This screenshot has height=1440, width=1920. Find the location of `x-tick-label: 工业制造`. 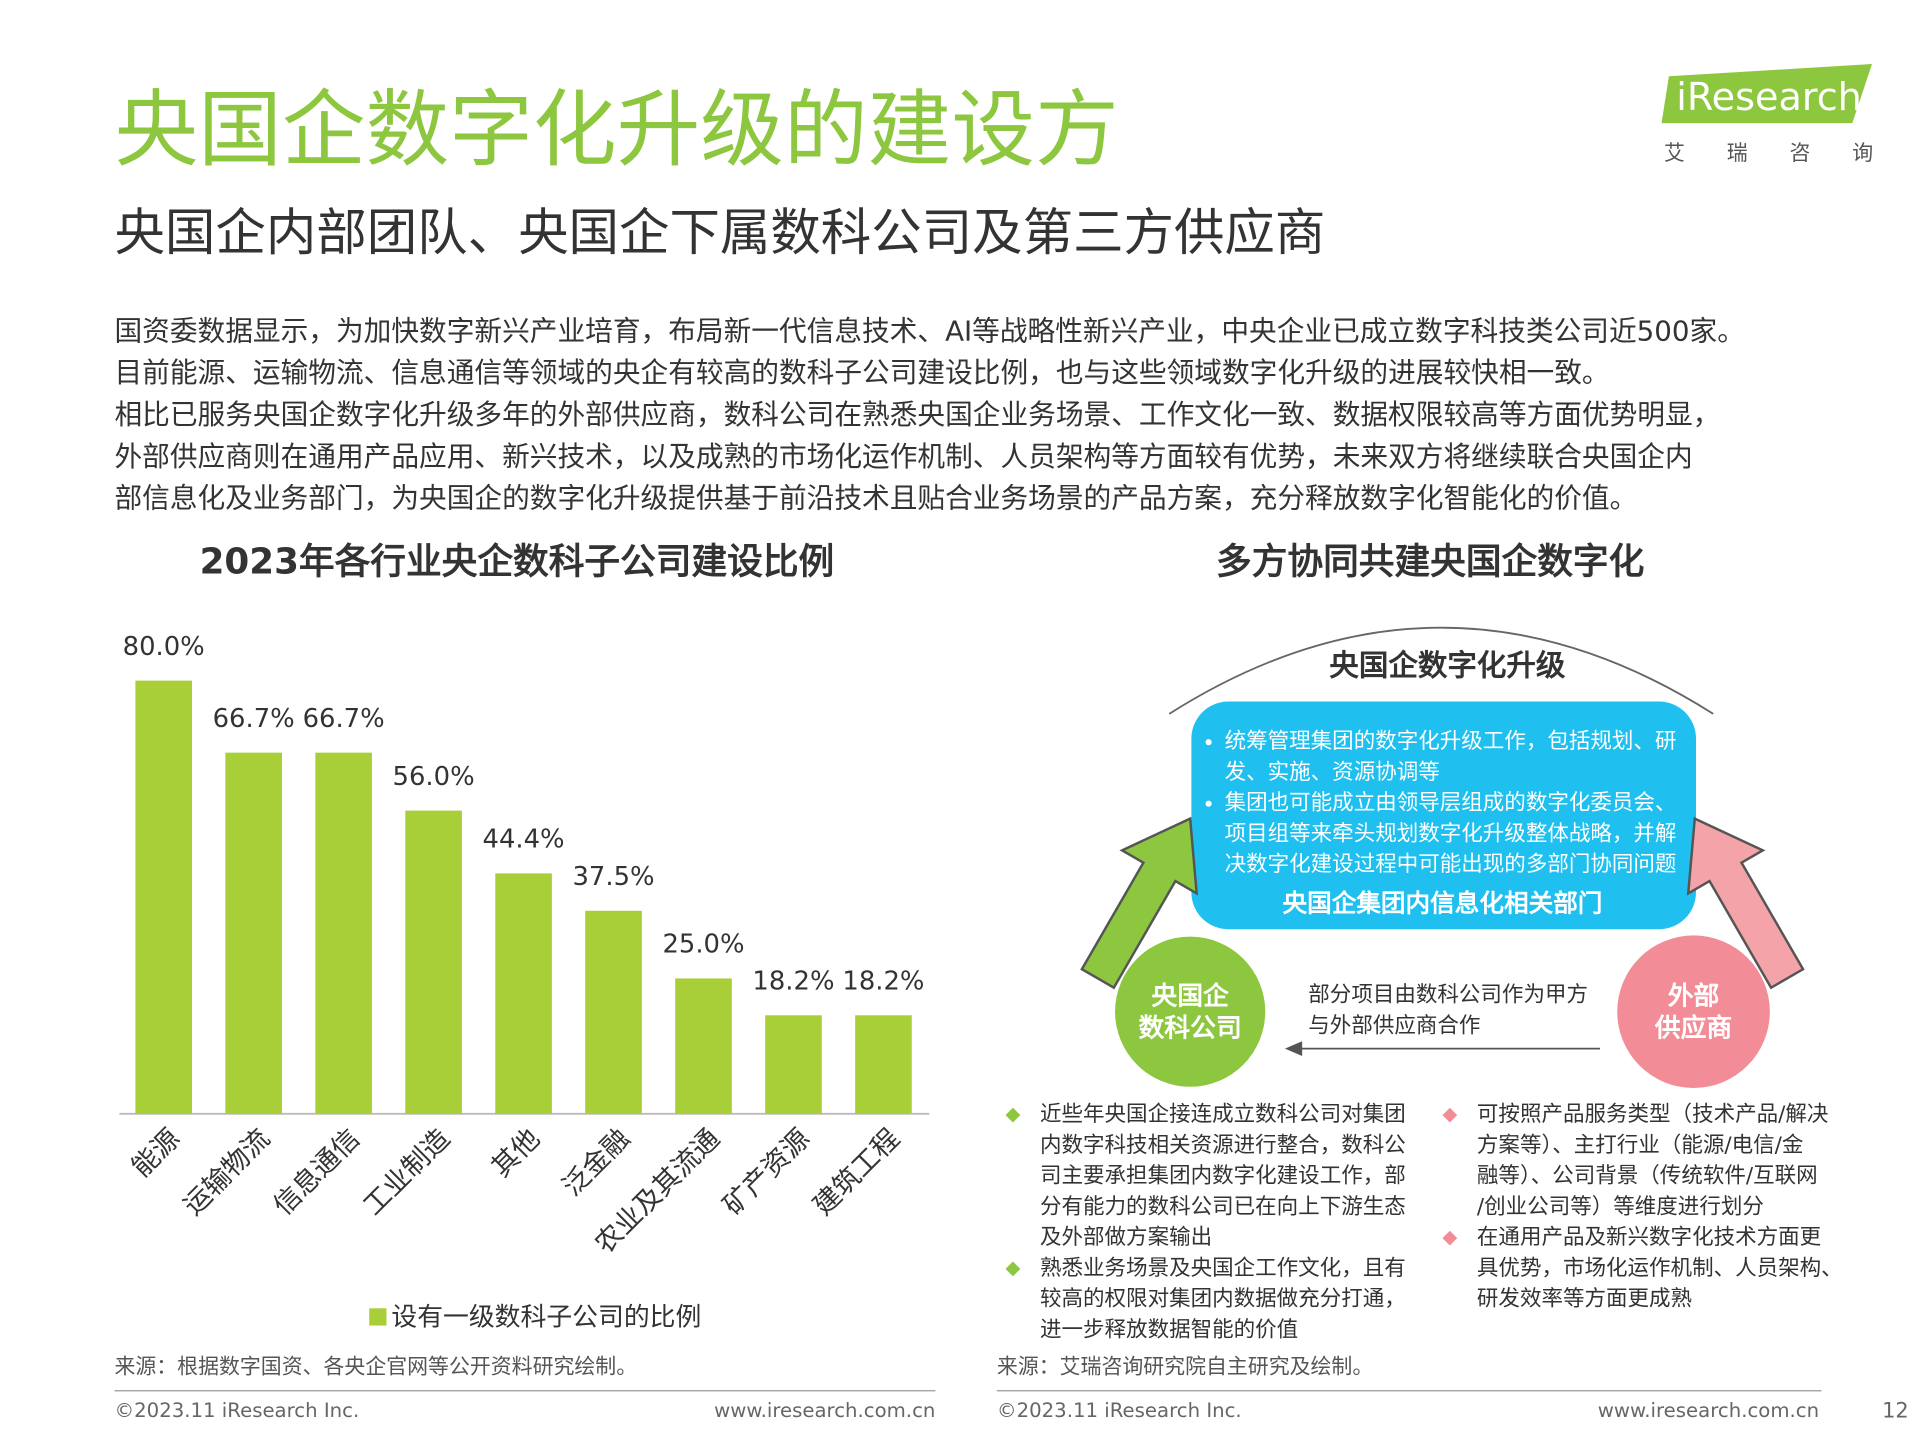

x-tick-label: 工业制造 is located at coordinates (407, 1172).